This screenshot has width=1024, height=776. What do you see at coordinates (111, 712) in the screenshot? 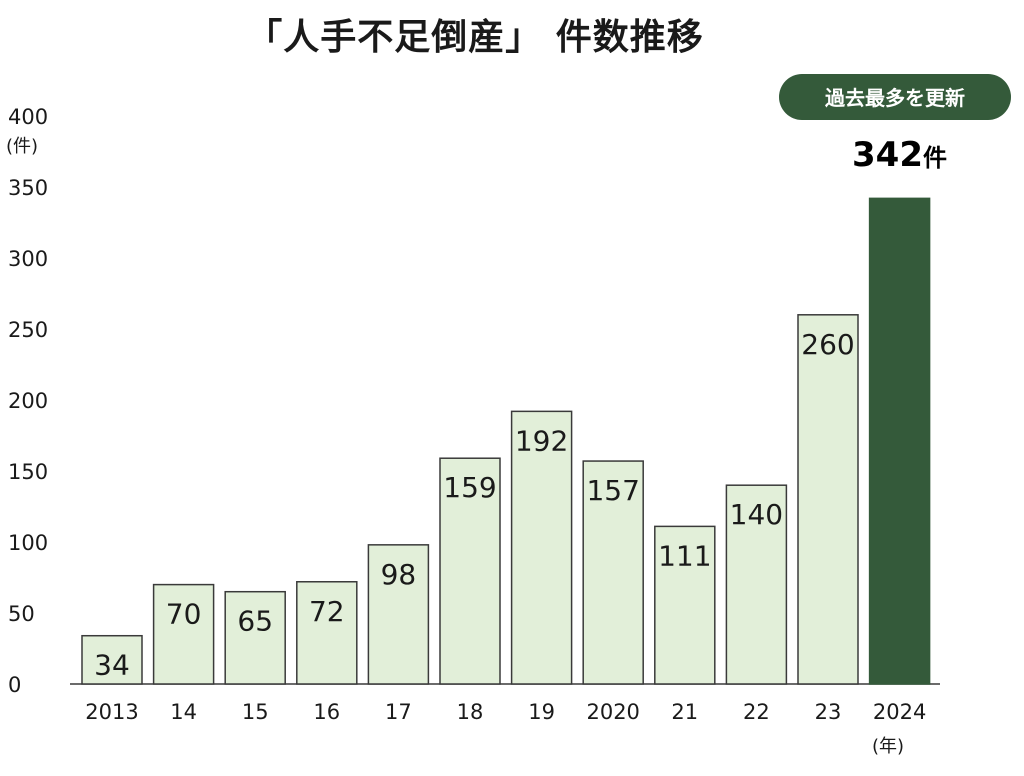
I see `x-tick-label: 2013` at bounding box center [111, 712].